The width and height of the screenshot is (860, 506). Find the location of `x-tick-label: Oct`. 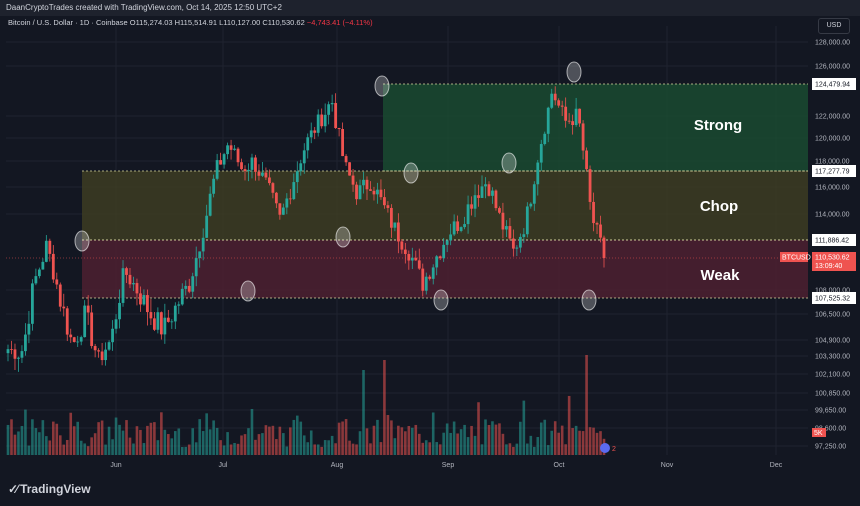

x-tick-label: Oct is located at coordinates (559, 465).